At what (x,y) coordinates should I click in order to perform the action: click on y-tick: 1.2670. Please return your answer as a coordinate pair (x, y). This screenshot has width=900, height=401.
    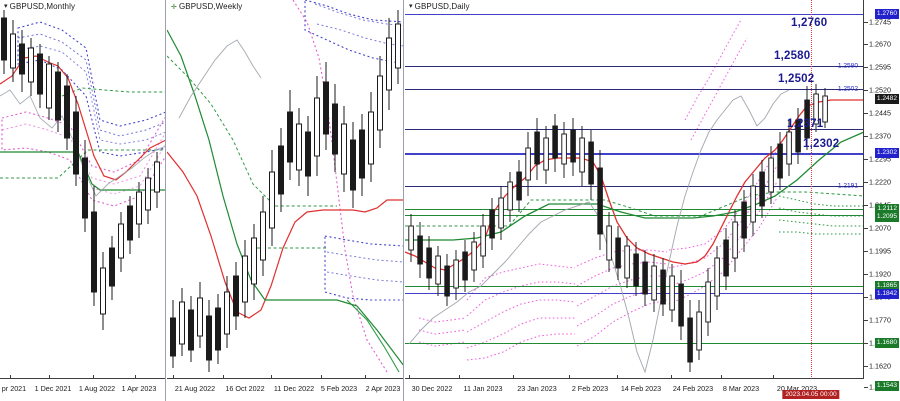
    Looking at the image, I should click on (880, 44).